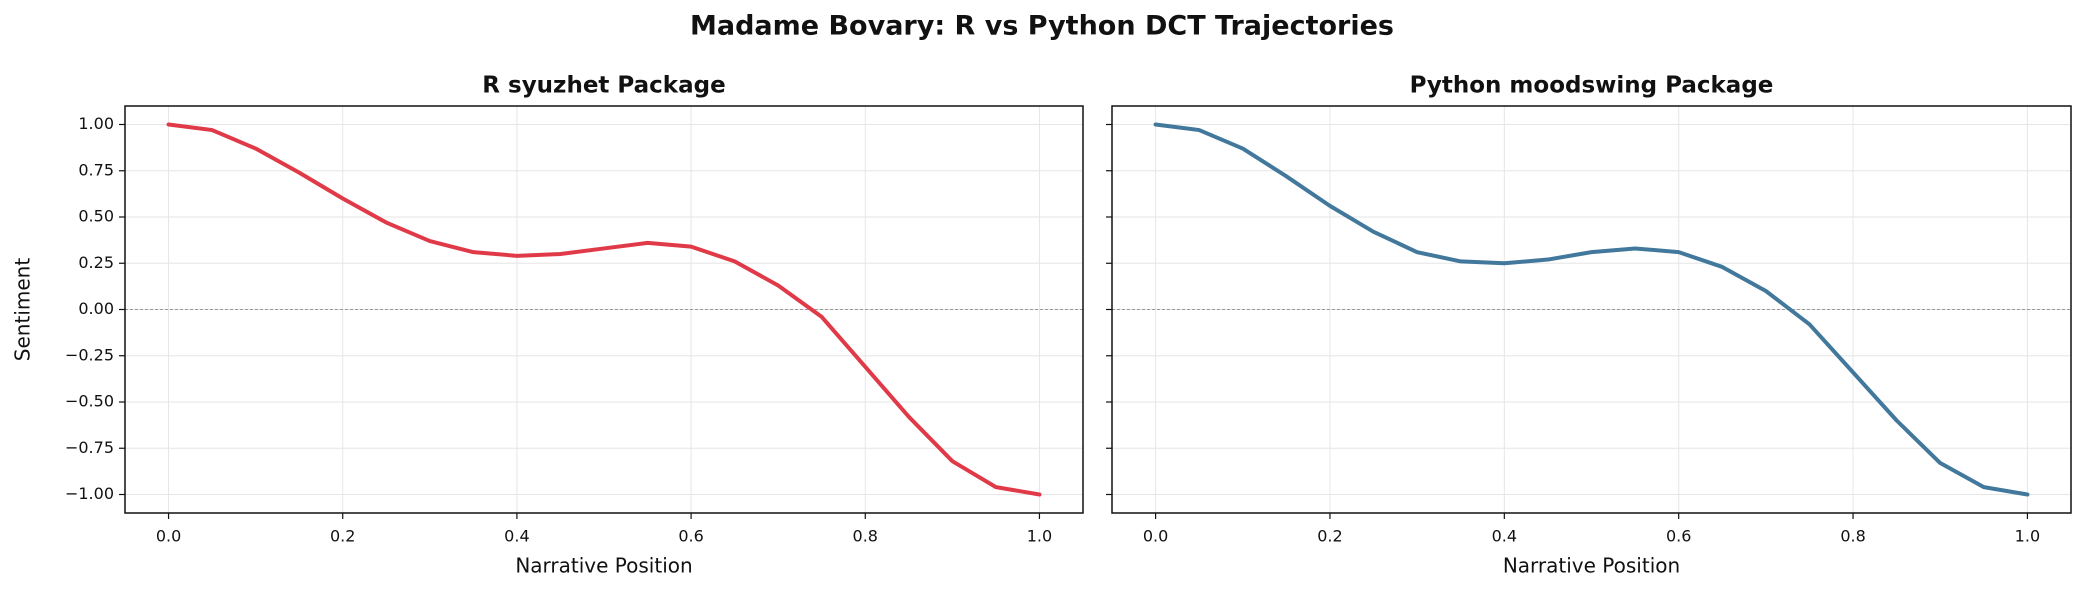 This screenshot has height=595, width=2085. What do you see at coordinates (96, 308) in the screenshot?
I see `y-tick-label: 0.00` at bounding box center [96, 308].